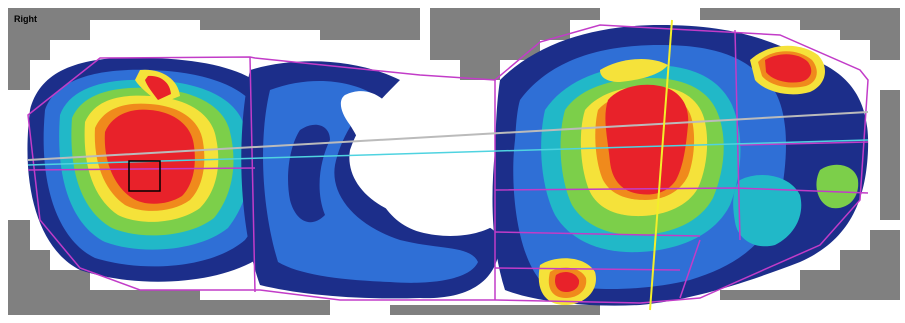 The width and height of the screenshot is (905, 323). What do you see at coordinates (661, 165) in the screenshot?
I see `yellow-axis-line` at bounding box center [661, 165].